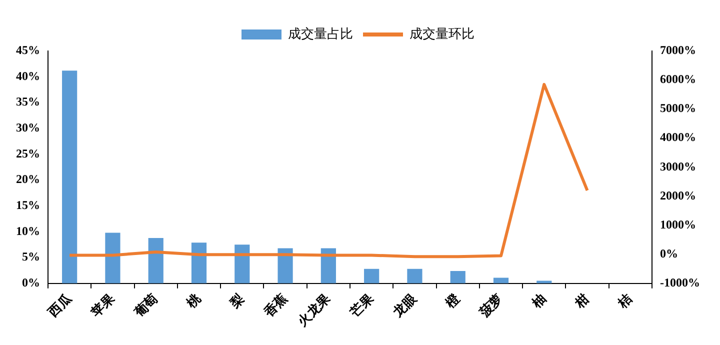  I want to click on x-tick-label: 龙眼, so click(405, 305).